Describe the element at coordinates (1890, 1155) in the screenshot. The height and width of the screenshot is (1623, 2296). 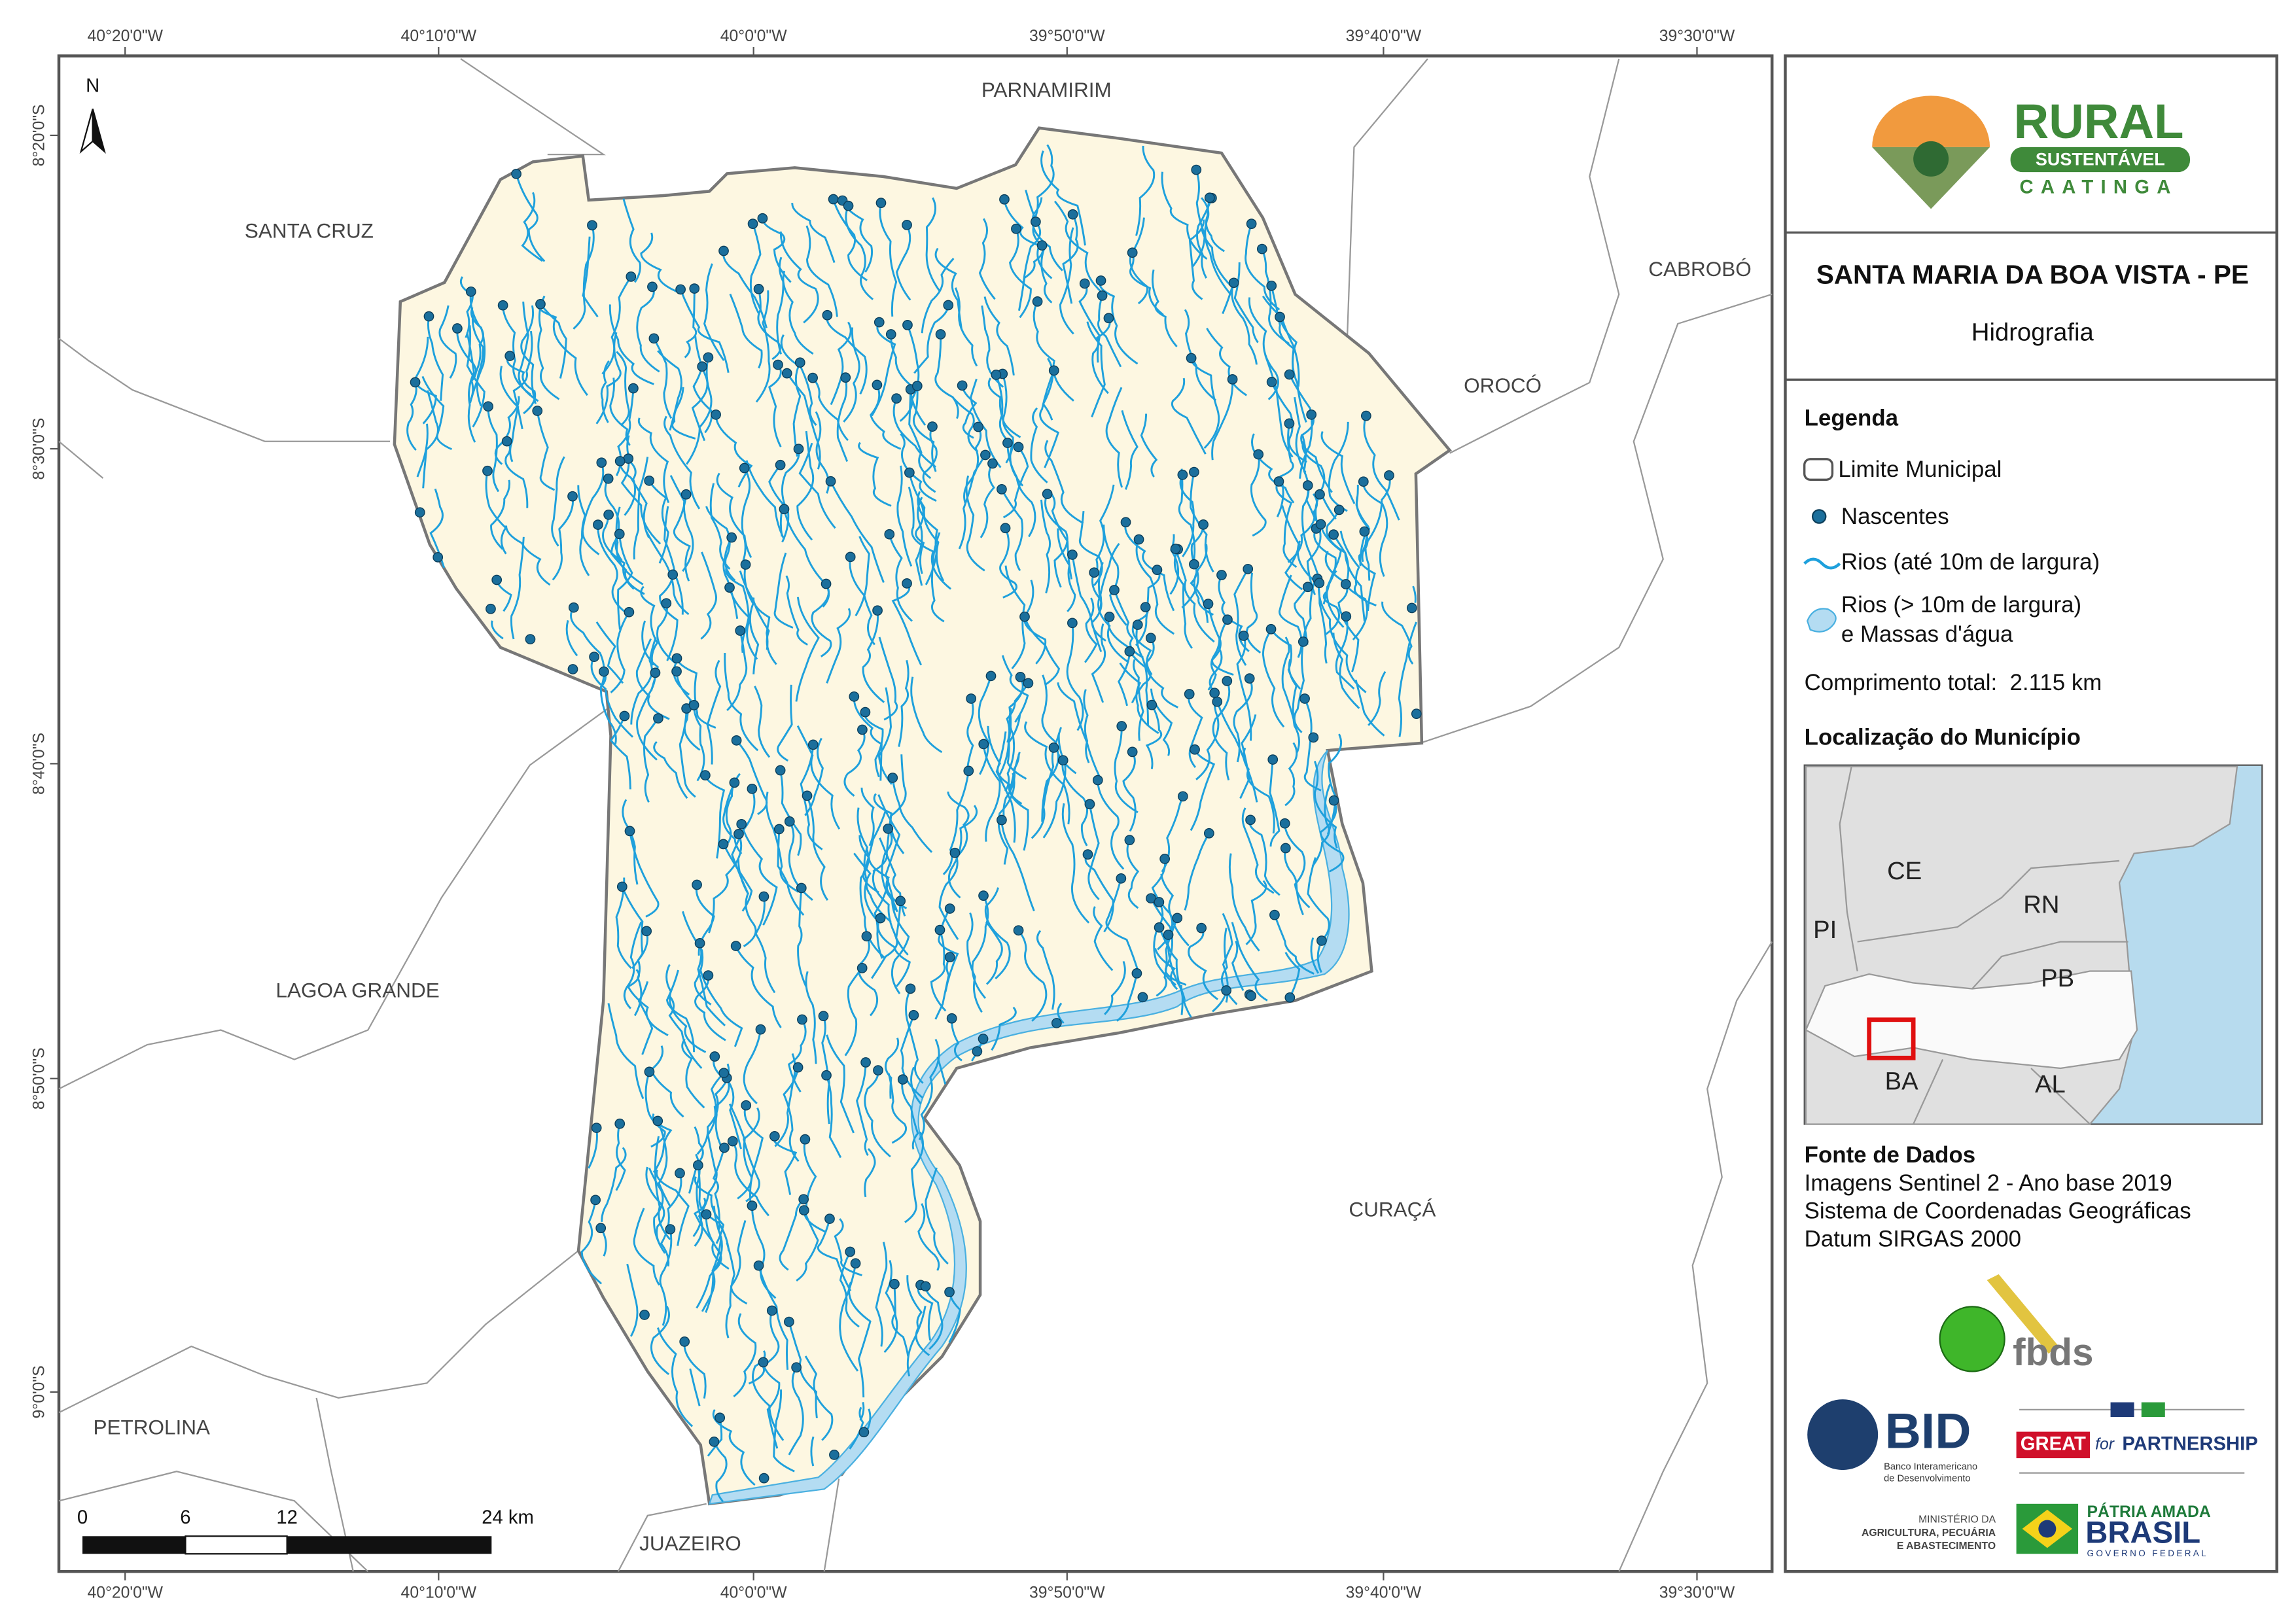
I see `sources-title: Fonte de Dados` at that location.